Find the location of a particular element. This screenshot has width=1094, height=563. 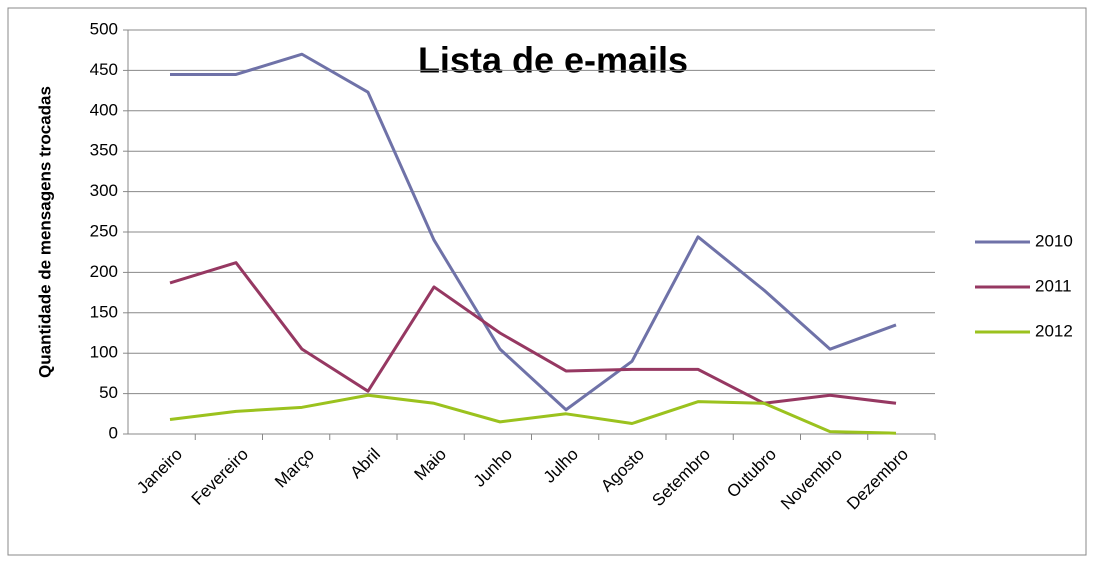

y-tick-label: 0 is located at coordinates (113, 432).